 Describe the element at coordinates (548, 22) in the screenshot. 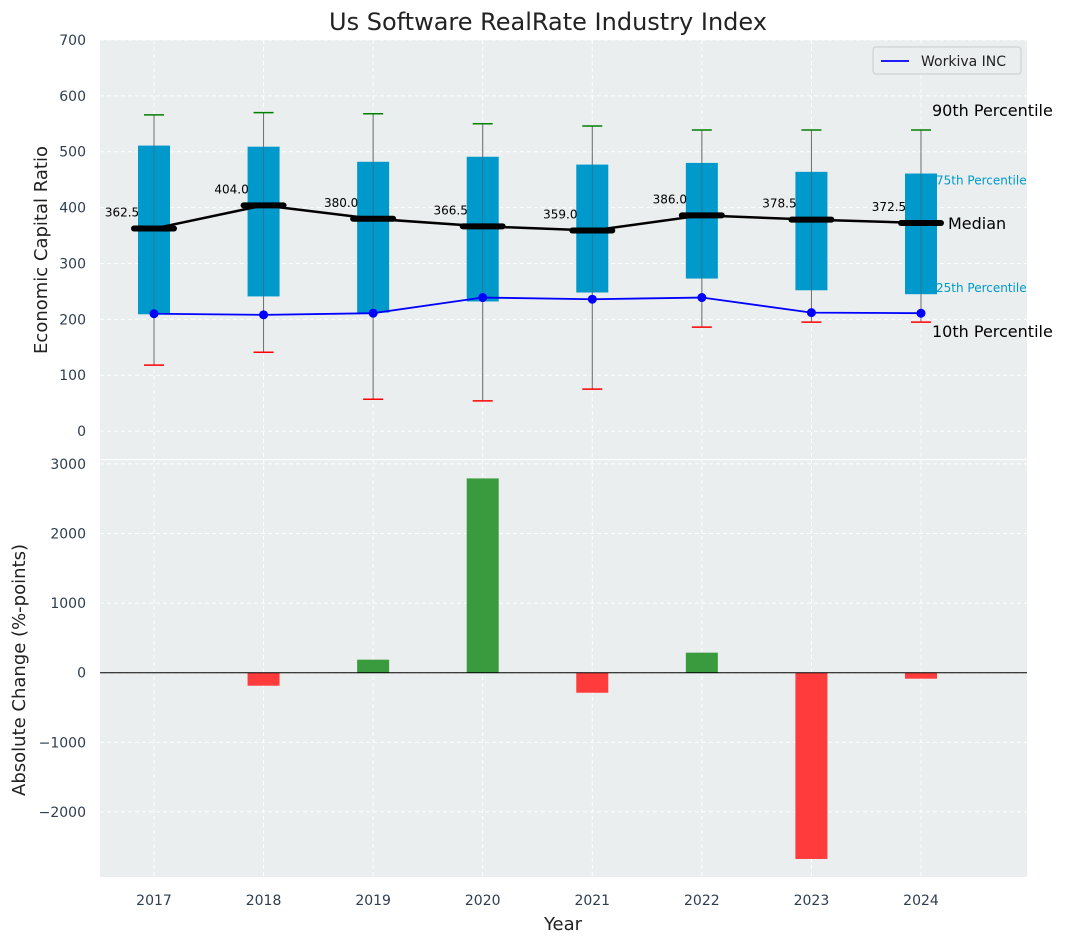

I see `chart-title: Us Software RealRate Industry Index` at that location.